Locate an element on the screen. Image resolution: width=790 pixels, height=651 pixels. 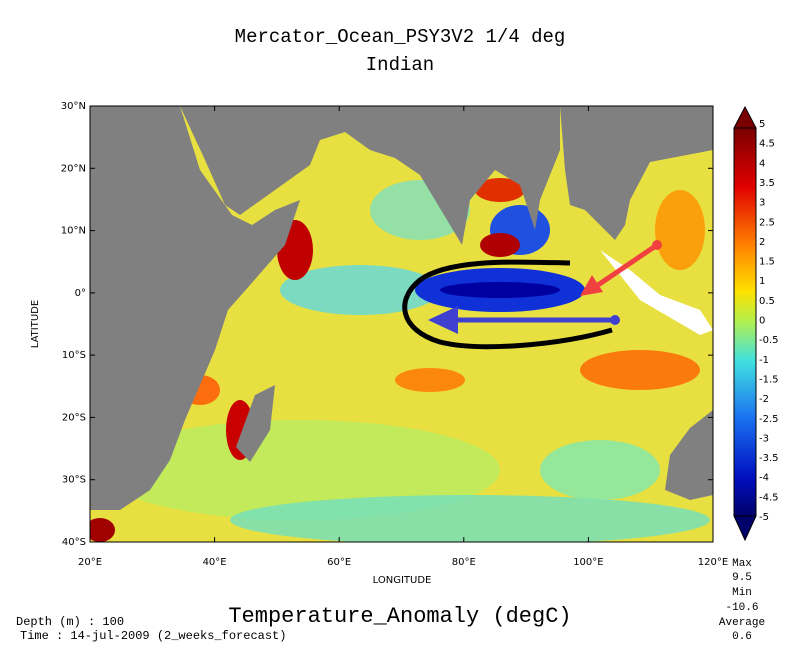
islands is located at coordinates (656, 292).